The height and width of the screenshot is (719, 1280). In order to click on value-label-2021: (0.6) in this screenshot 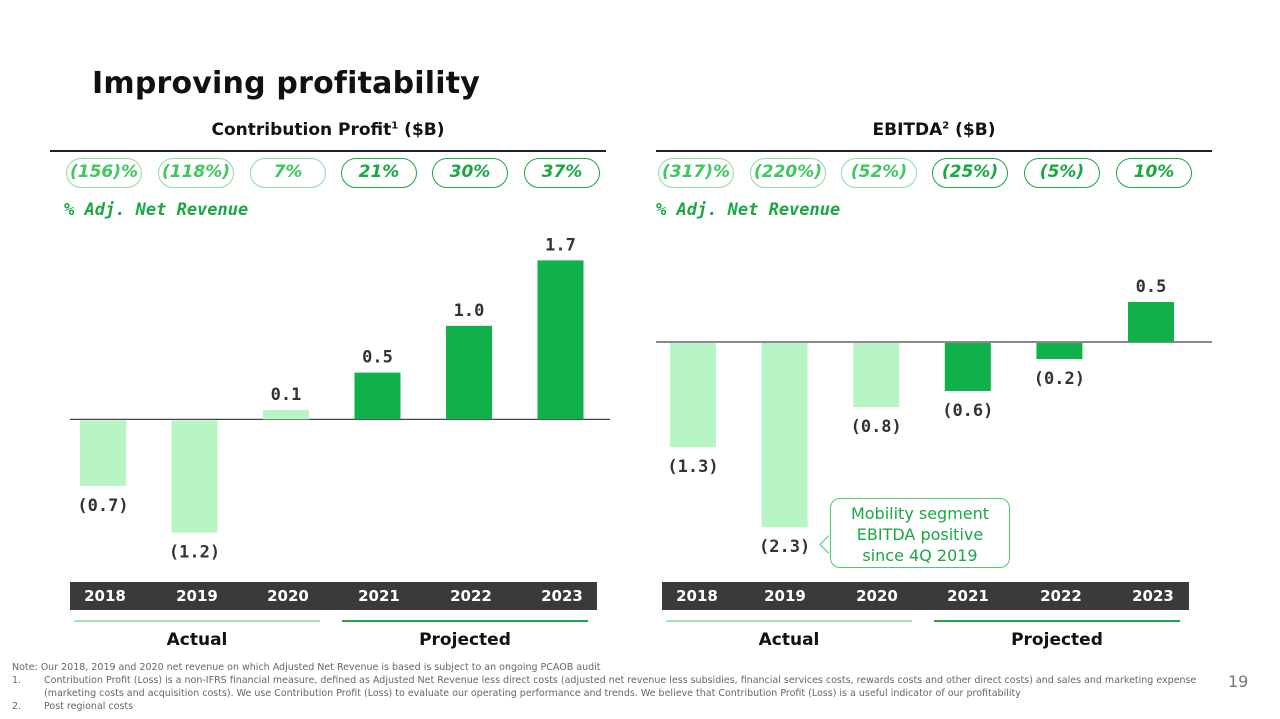, I will do `click(967, 411)`.